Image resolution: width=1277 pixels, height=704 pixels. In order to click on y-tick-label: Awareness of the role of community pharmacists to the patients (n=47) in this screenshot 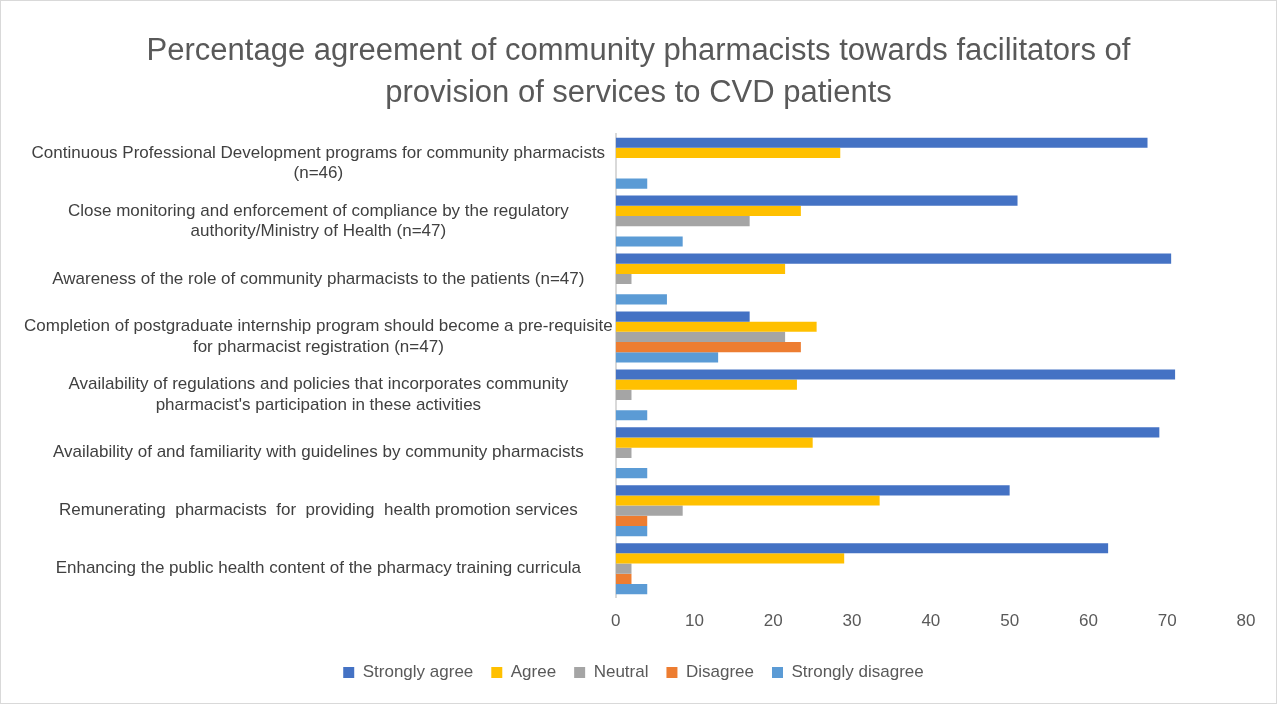, I will do `click(318, 278)`.